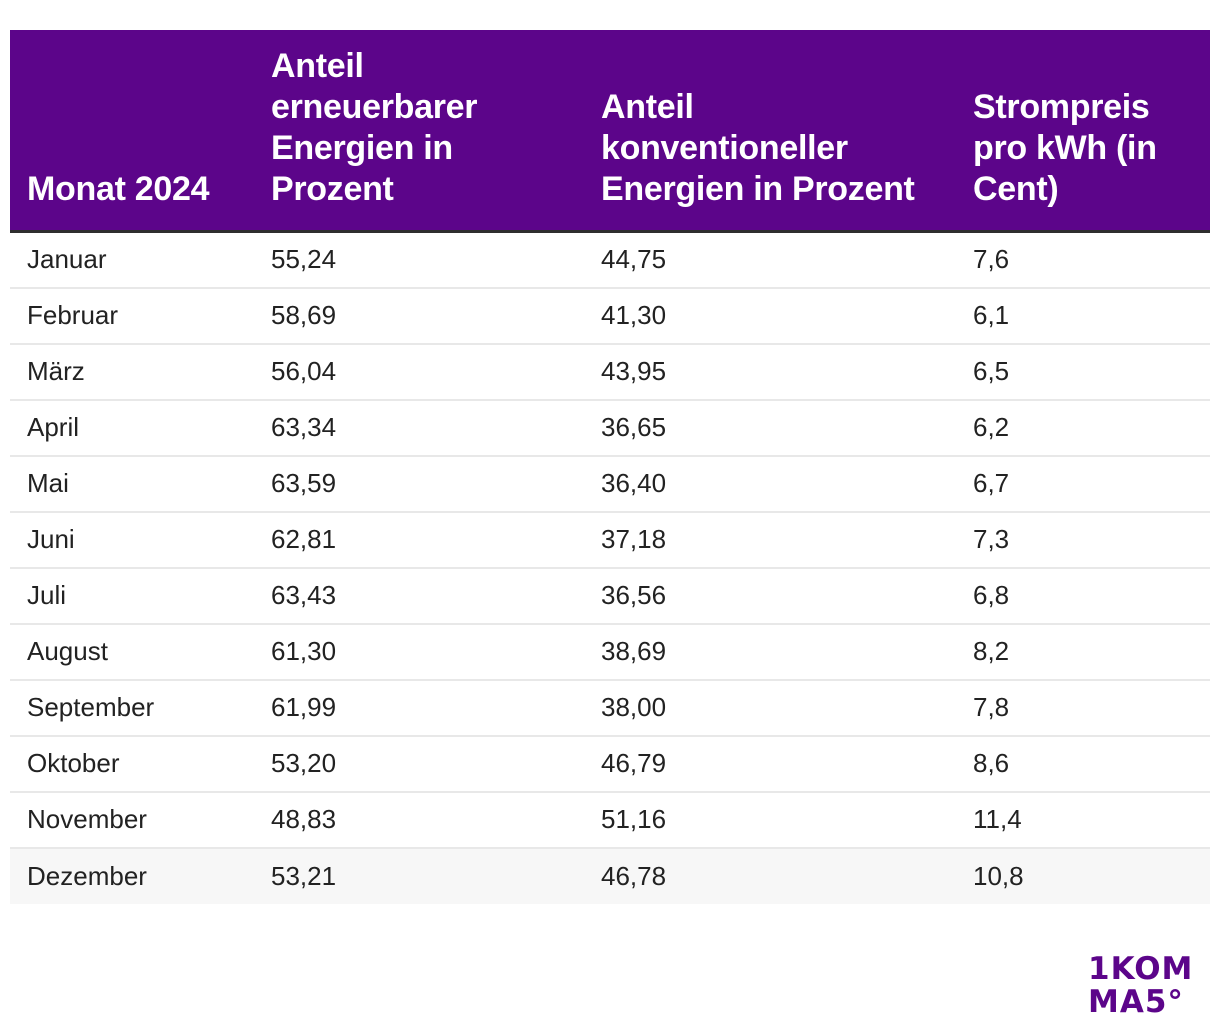  What do you see at coordinates (419, 372) in the screenshot?
I see `cell-erneuerbar: 56,04` at bounding box center [419, 372].